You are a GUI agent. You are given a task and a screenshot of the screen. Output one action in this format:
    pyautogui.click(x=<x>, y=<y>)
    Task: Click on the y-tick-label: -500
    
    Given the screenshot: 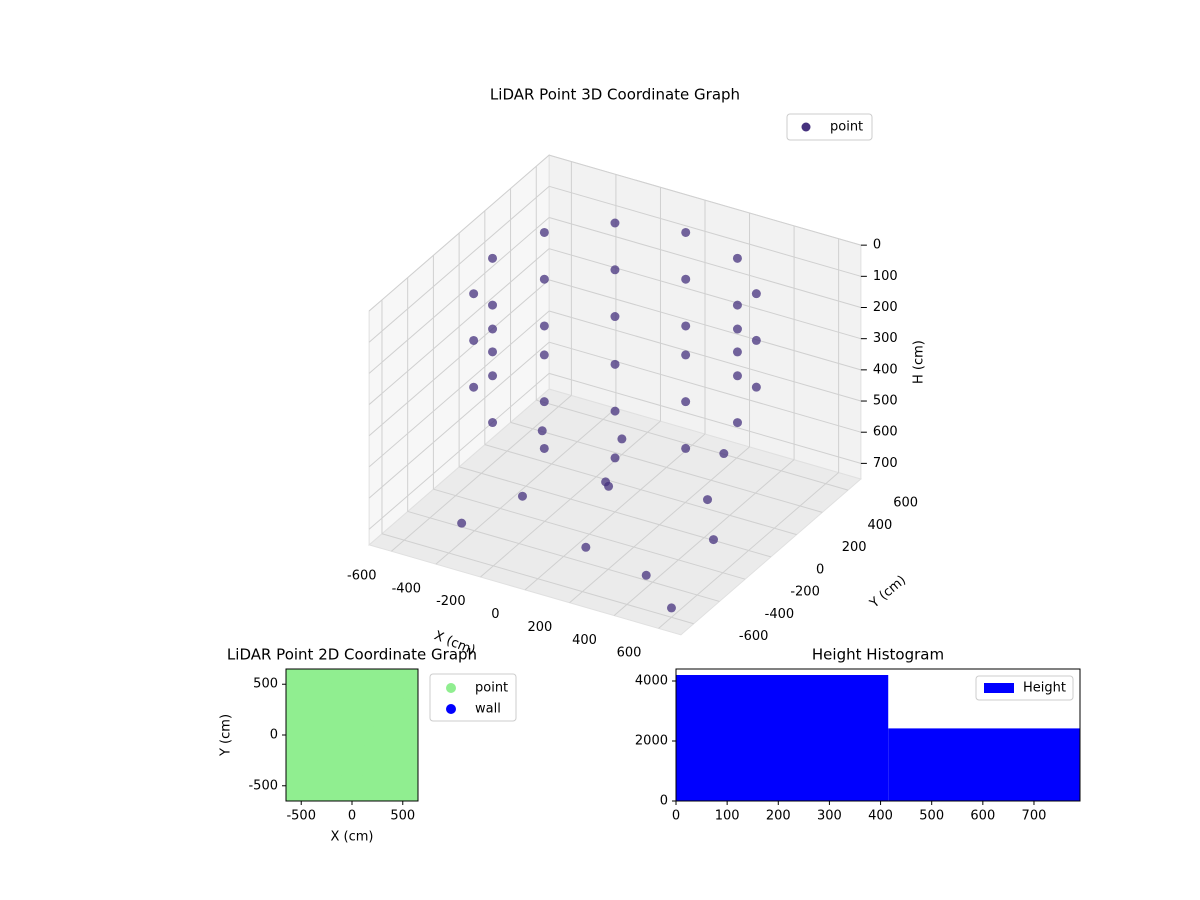 What is the action you would take?
    pyautogui.click(x=263, y=785)
    